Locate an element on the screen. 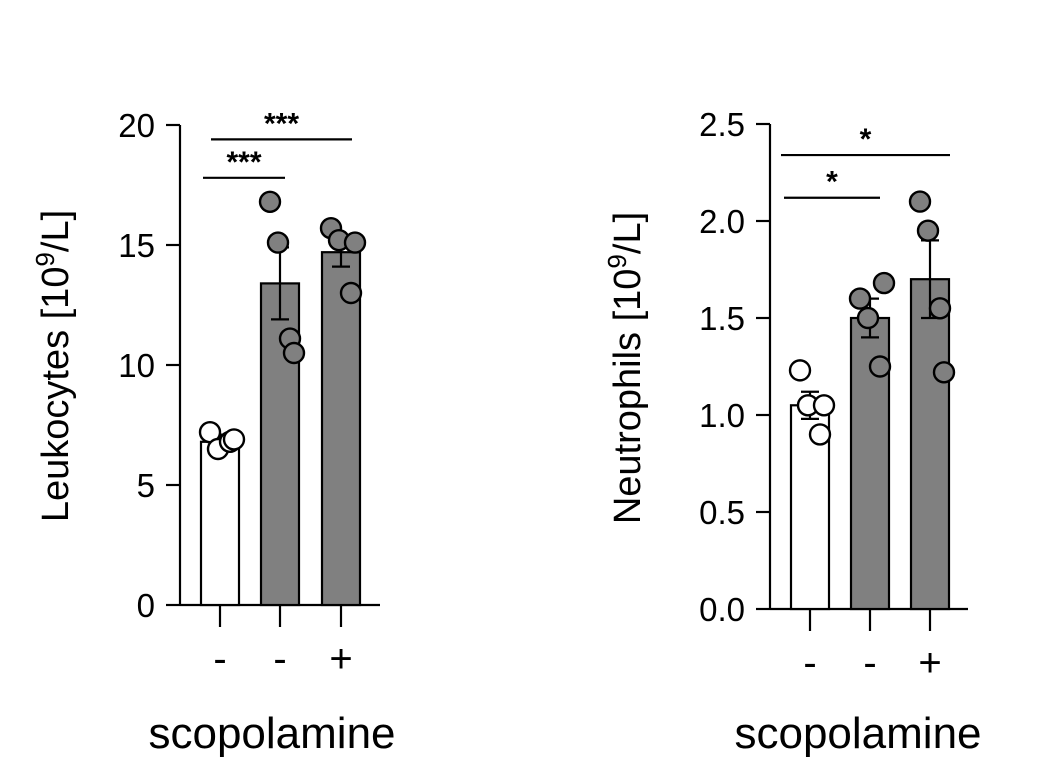  y-tick-label: 2.5 is located at coordinates (722, 124).